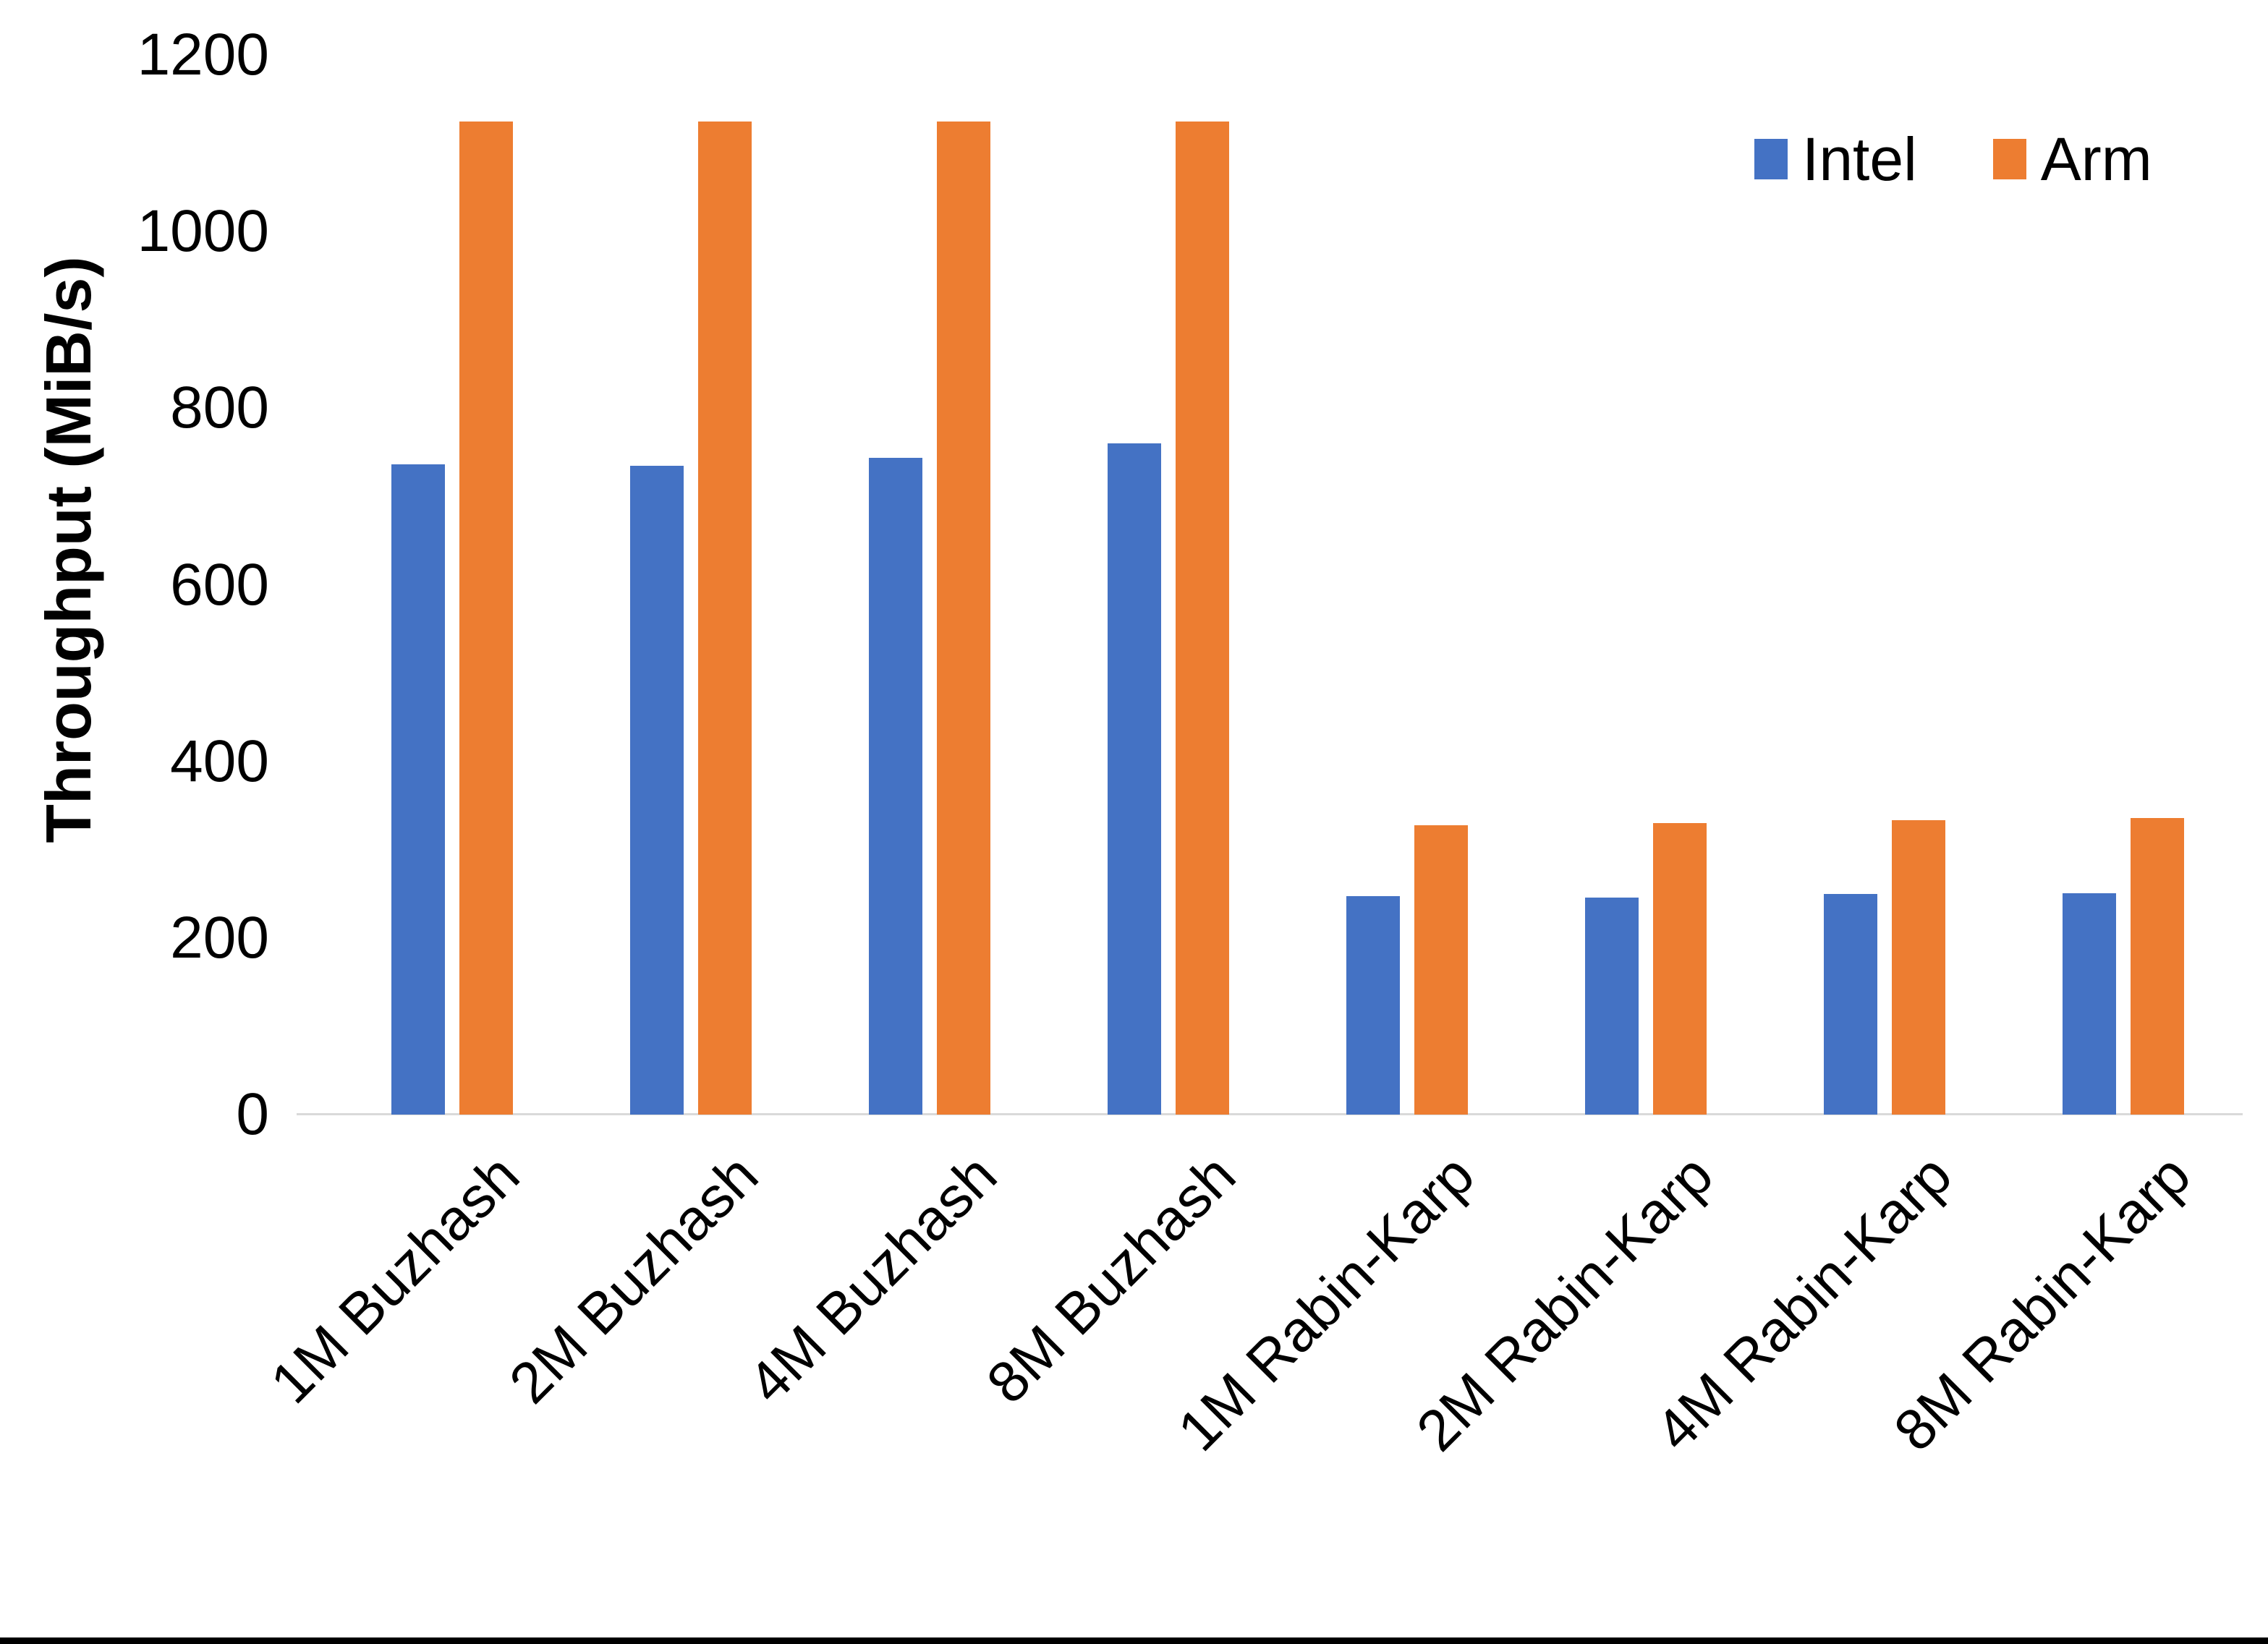  Describe the element at coordinates (2096, 159) in the screenshot. I see `legend-label-arm: Arm` at that location.